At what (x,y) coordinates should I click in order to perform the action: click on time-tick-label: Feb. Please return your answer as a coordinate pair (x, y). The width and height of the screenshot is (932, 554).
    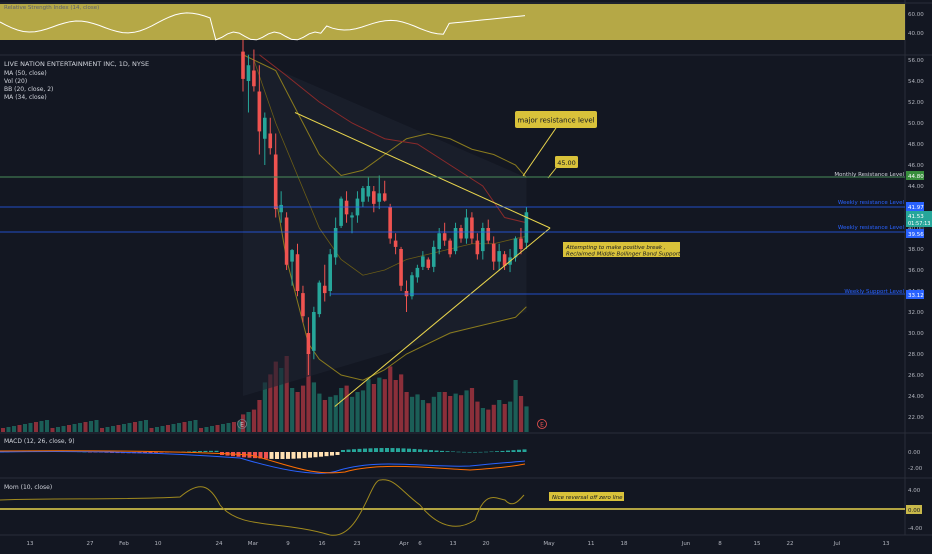
    Looking at the image, I should click on (124, 544).